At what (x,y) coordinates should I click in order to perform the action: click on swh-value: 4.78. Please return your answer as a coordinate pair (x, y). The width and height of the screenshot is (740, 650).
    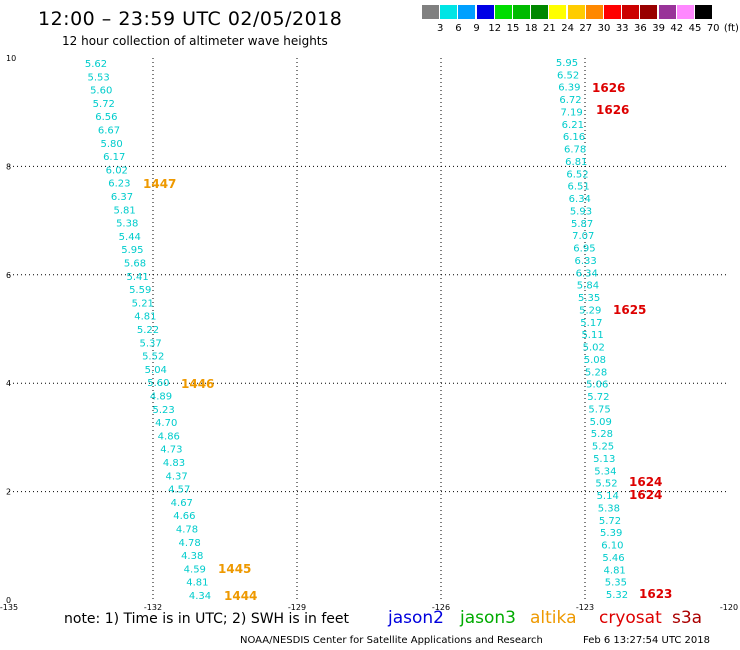
    Looking at the image, I should click on (187, 530).